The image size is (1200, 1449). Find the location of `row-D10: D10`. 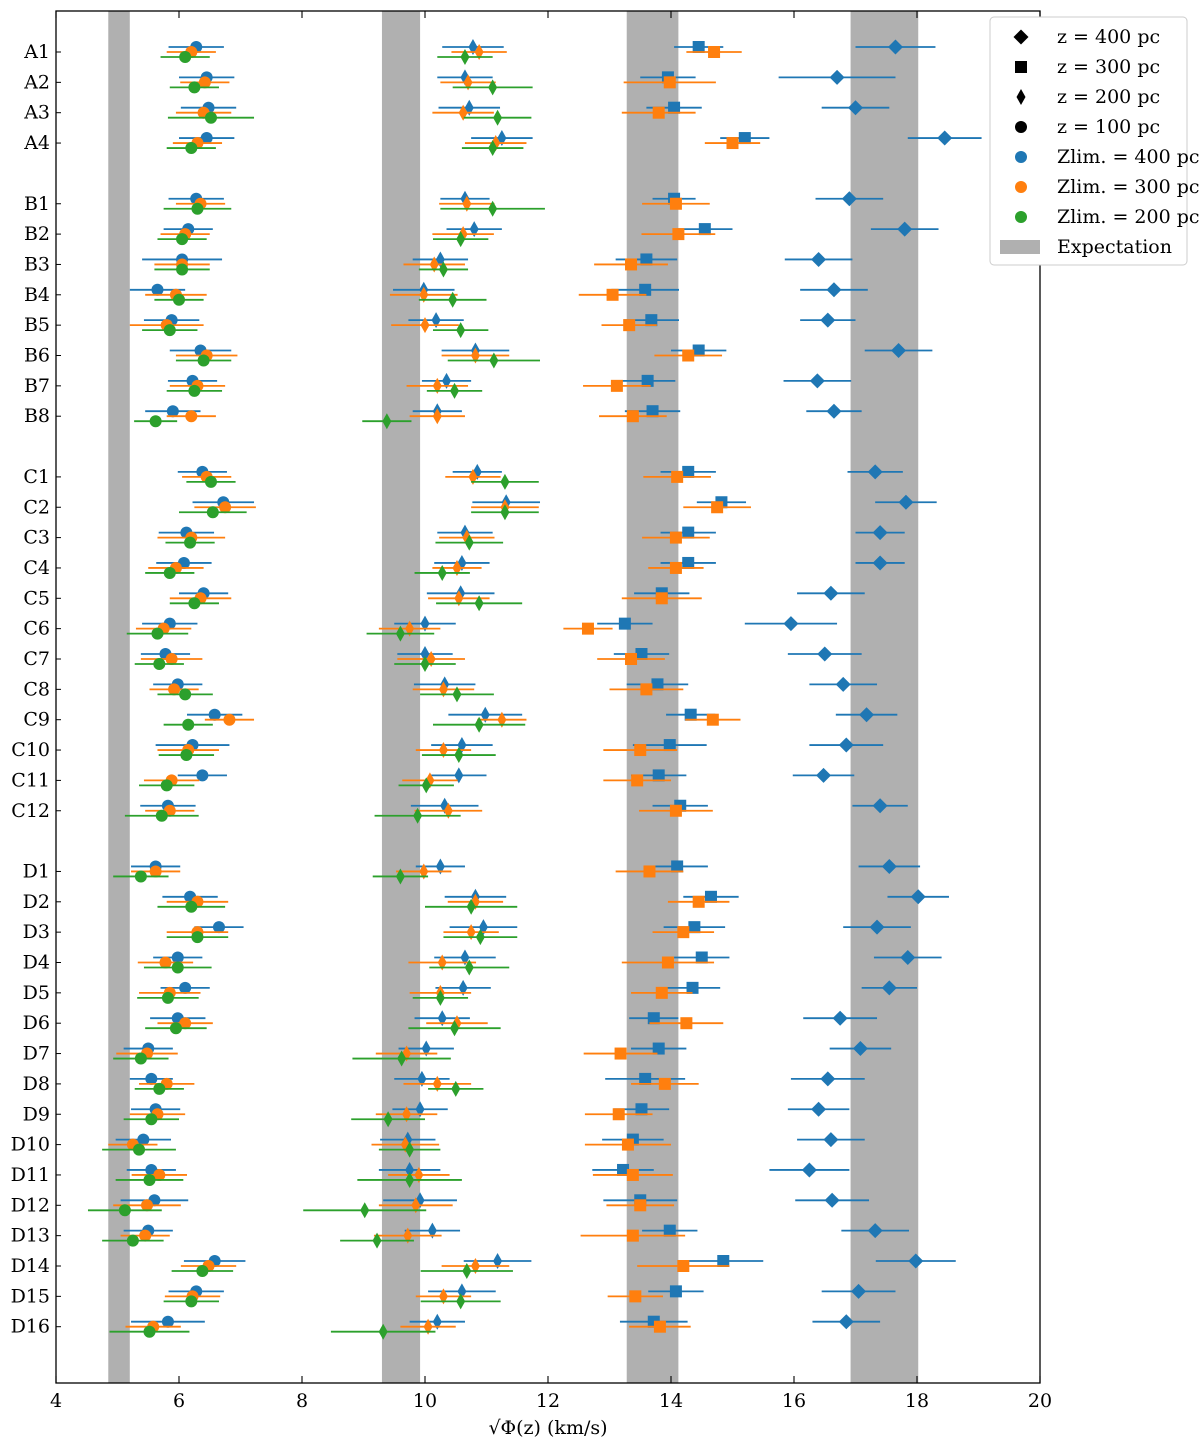

row-D10: D10 is located at coordinates (438, 1144).